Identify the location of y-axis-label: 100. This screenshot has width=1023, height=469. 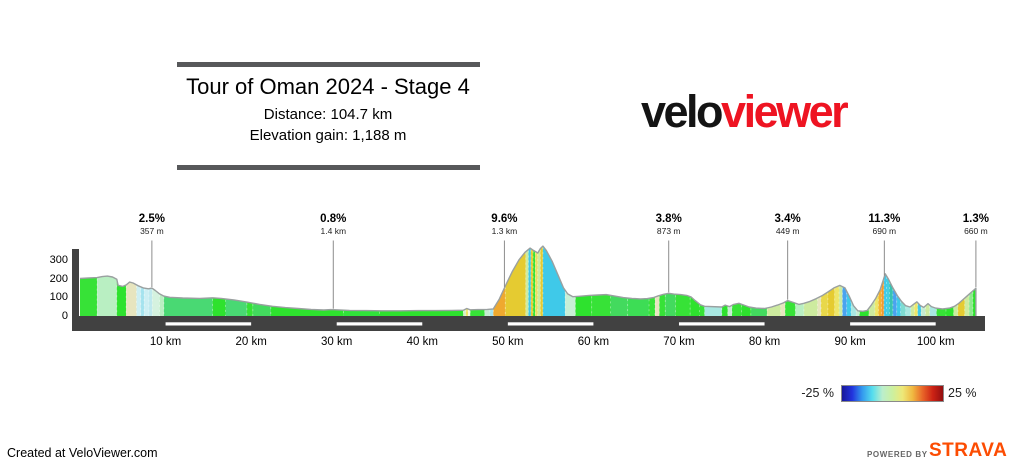
(58, 297).